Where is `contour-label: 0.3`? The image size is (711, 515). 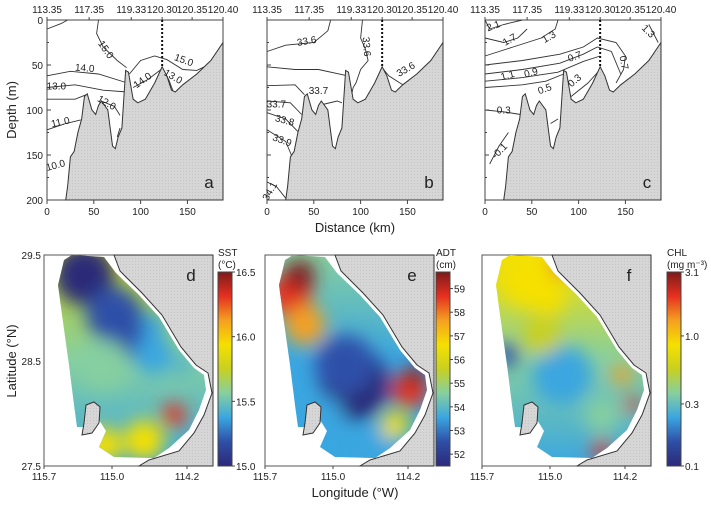 contour-label: 0.3 is located at coordinates (504, 111).